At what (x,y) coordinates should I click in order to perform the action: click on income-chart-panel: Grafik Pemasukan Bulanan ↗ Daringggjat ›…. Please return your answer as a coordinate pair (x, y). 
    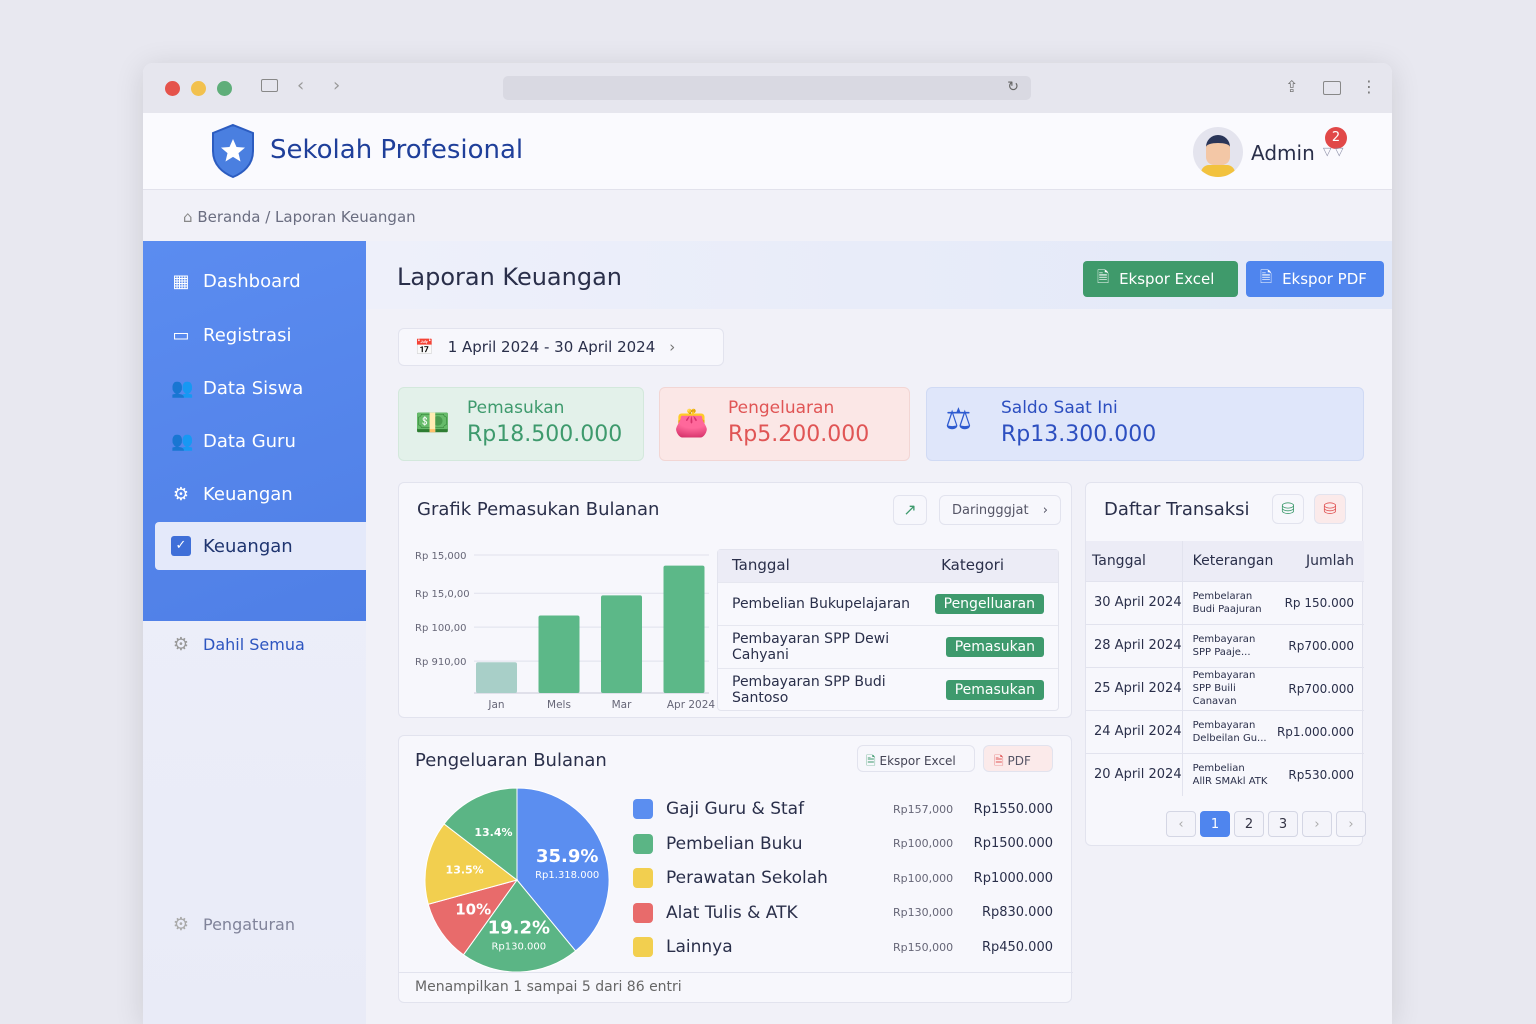
    Looking at the image, I should click on (735, 600).